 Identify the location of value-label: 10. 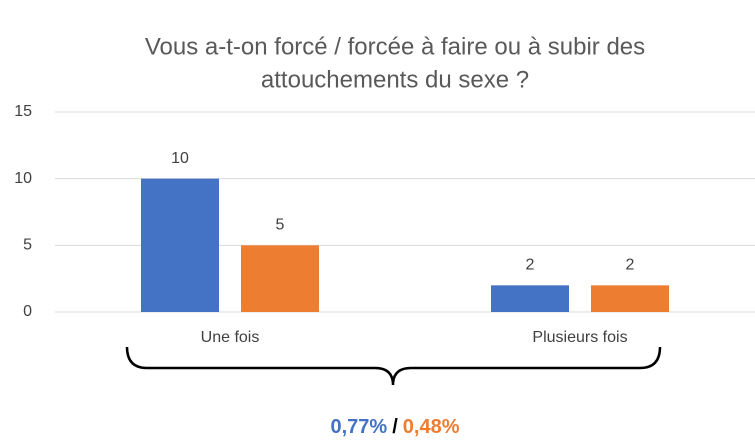
(180, 158).